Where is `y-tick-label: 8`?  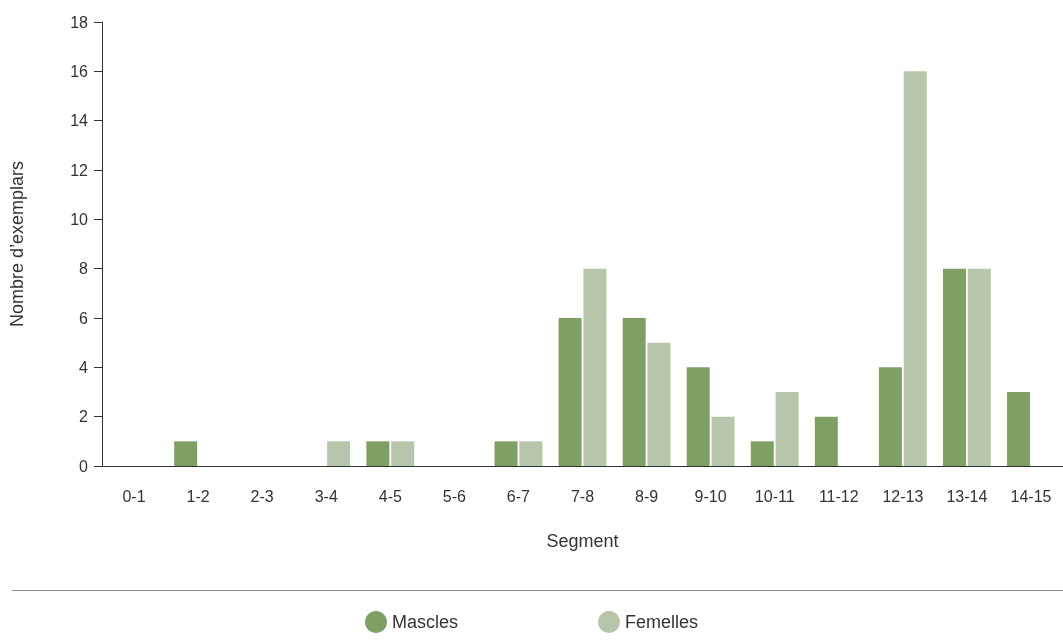
y-tick-label: 8 is located at coordinates (84, 269).